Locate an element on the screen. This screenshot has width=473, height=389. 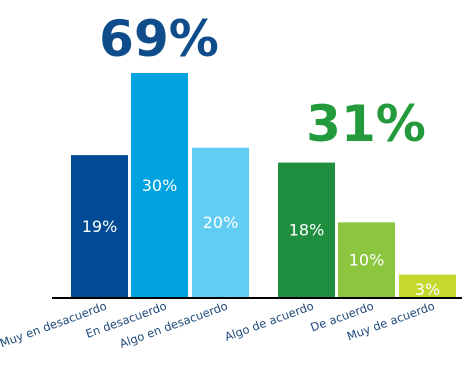
group-total-1: 69% is located at coordinates (159, 39).